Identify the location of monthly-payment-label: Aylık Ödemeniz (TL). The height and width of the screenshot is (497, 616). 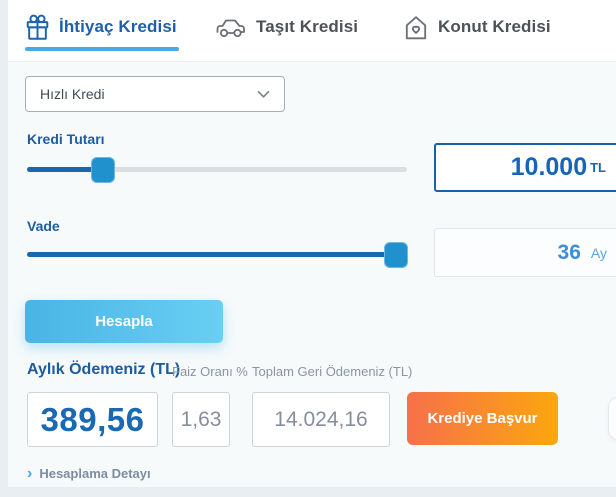
(104, 369).